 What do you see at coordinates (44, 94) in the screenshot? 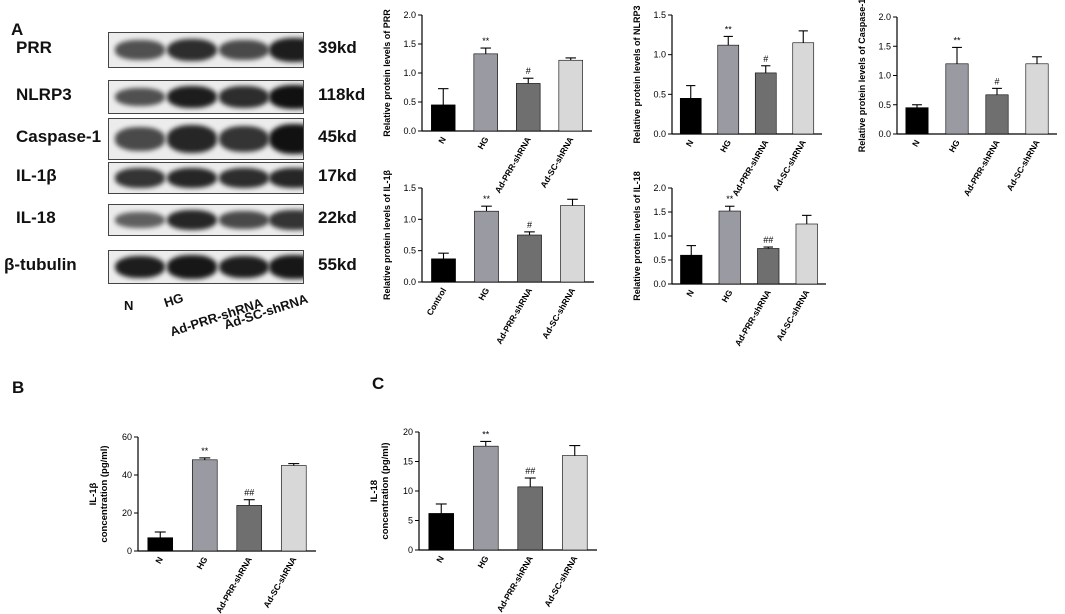
I see `blot-row-label: NLRP3` at bounding box center [44, 94].